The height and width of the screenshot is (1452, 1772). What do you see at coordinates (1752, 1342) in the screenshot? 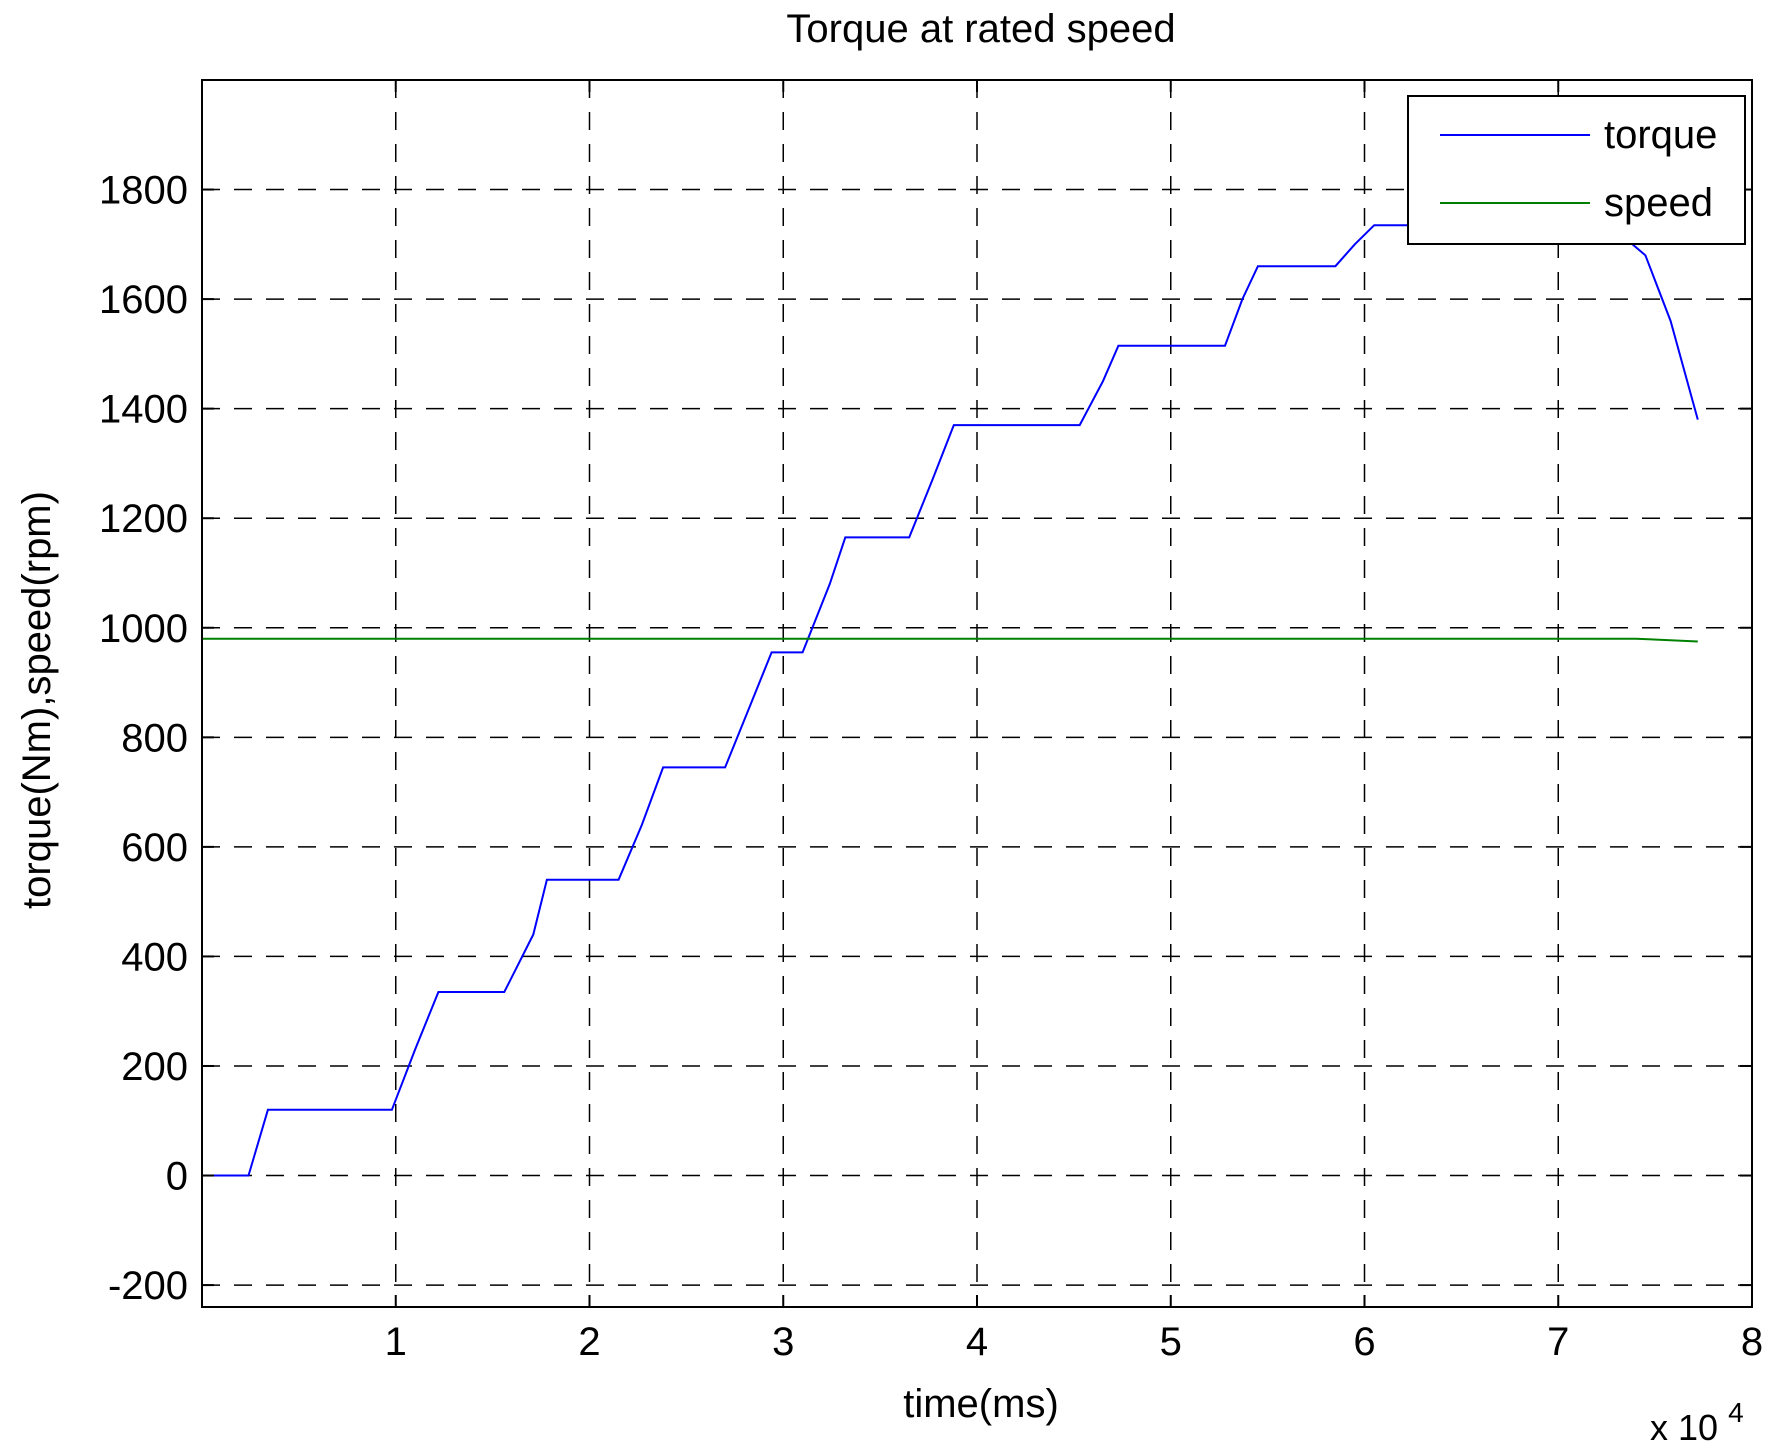
I see `x-tick-label: 8` at bounding box center [1752, 1342].